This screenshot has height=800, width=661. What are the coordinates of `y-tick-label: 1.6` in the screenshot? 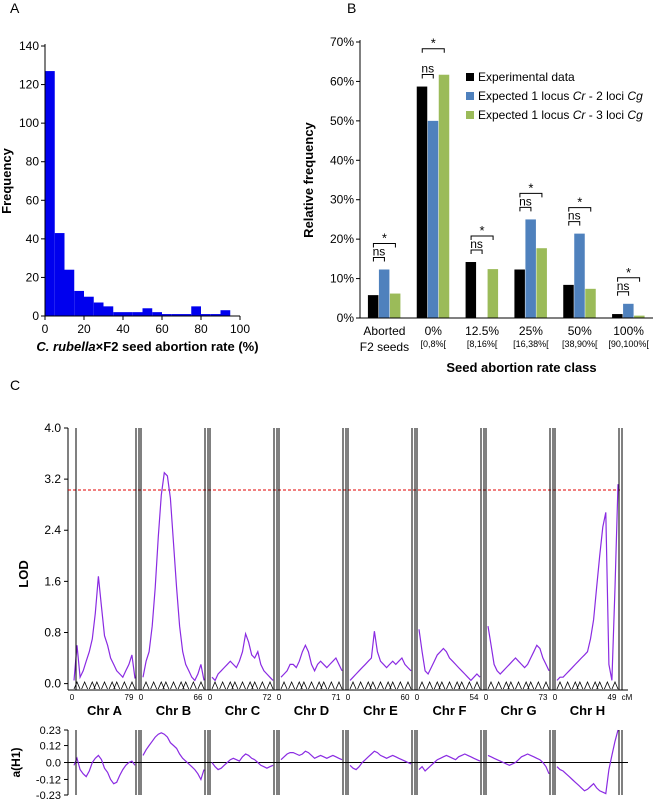 It's located at (52, 581).